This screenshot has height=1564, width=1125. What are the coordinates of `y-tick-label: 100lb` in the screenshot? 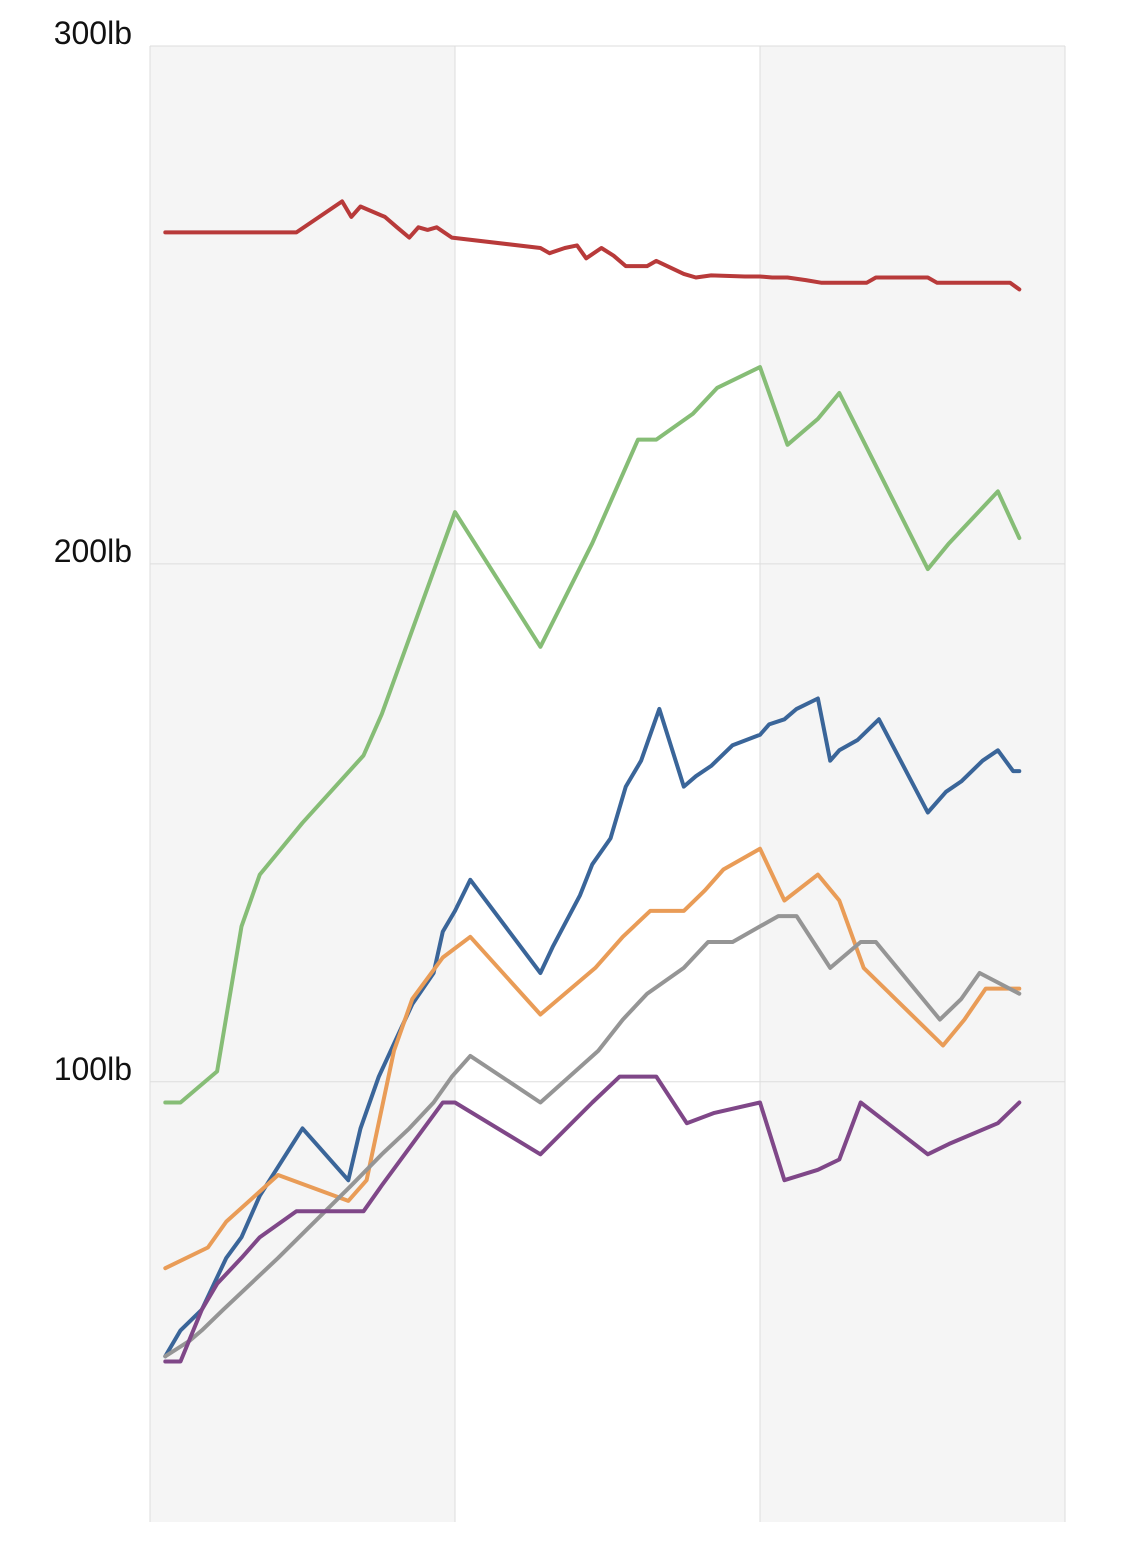 It's located at (93, 1069).